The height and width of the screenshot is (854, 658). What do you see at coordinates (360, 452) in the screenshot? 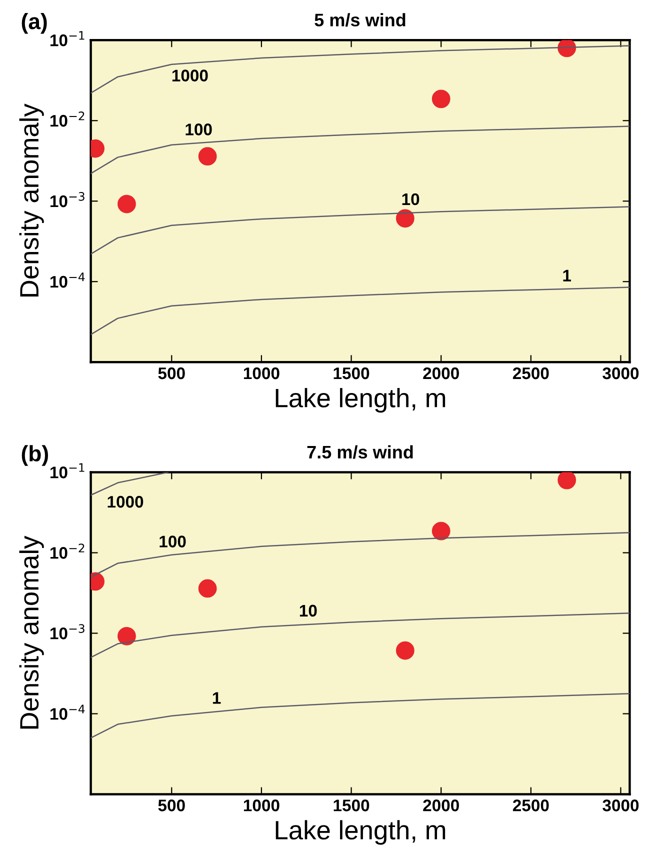
I see `chart-title: 7.5 m/s wind` at bounding box center [360, 452].